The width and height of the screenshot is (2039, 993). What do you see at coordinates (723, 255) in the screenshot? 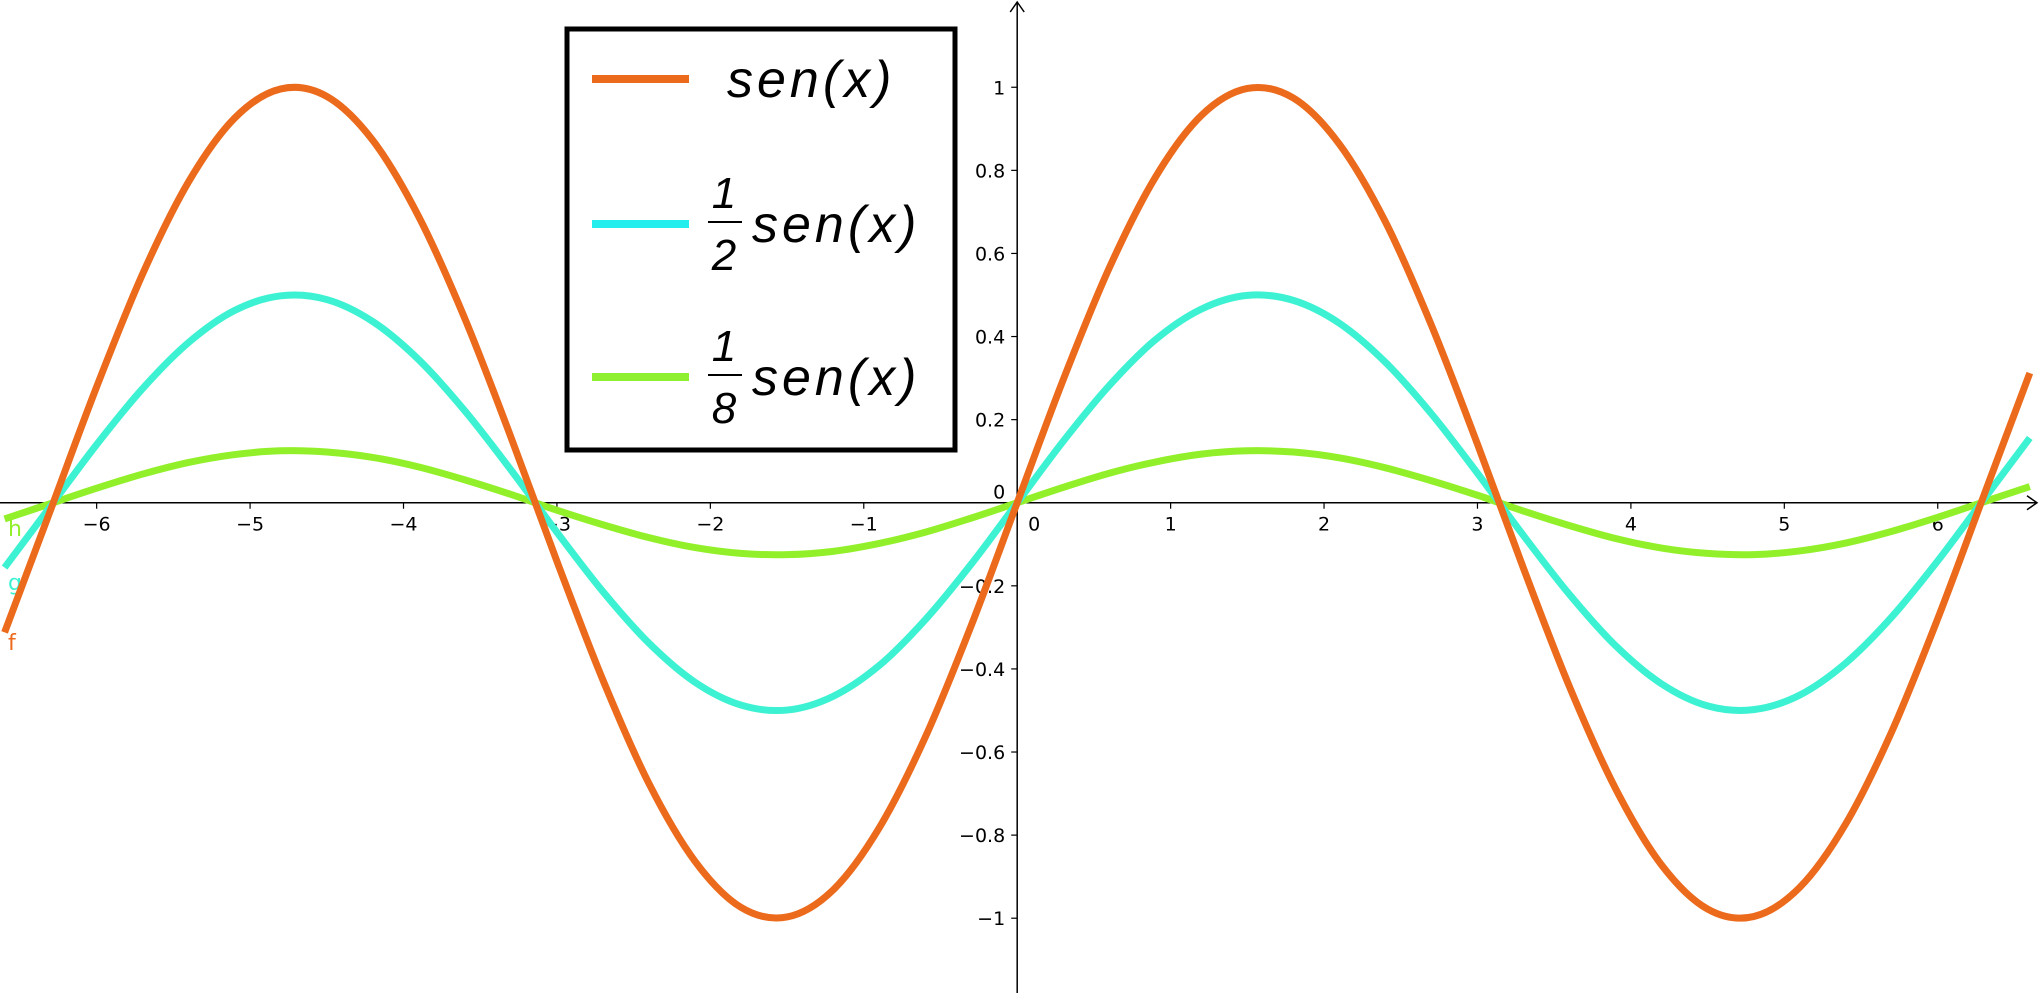
I see `legend-denominator: 2` at bounding box center [723, 255].